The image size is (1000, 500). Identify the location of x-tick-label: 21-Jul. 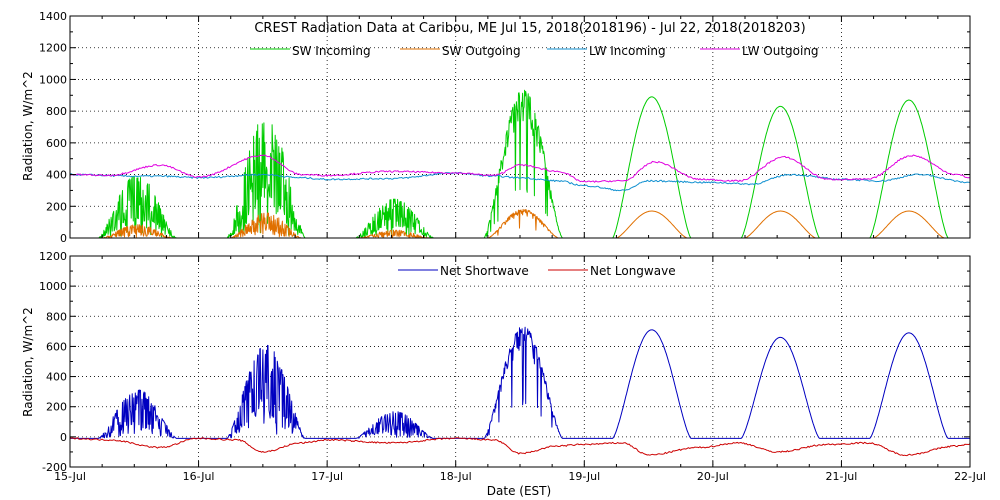
(841, 476).